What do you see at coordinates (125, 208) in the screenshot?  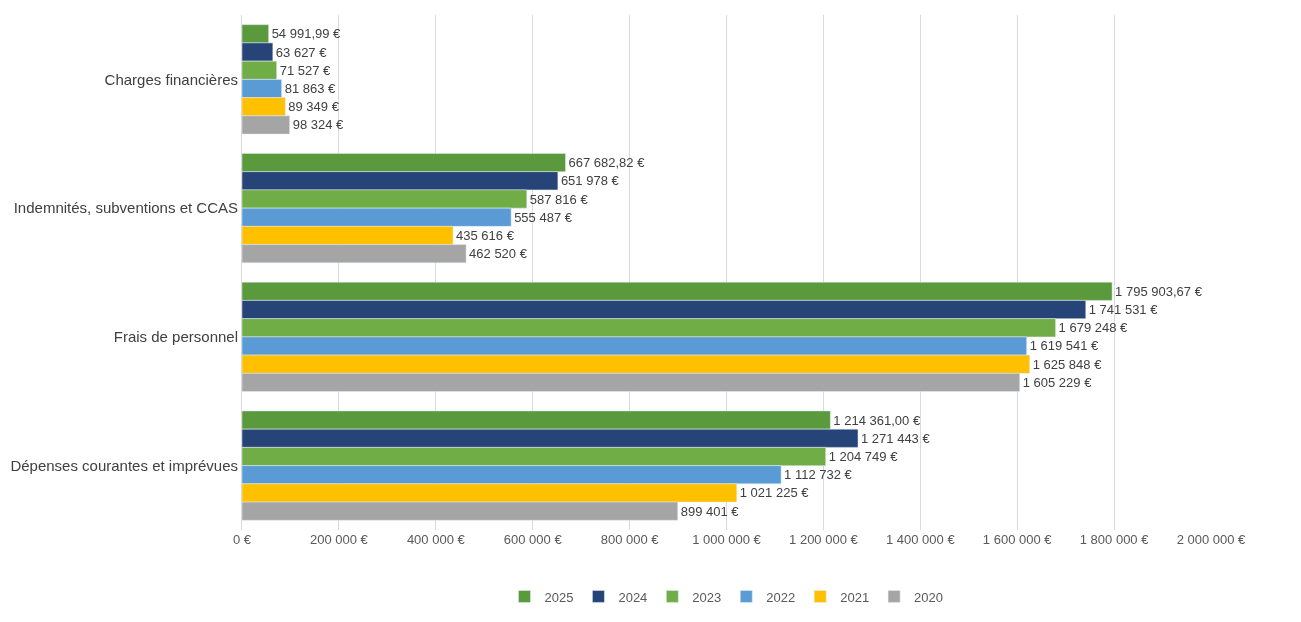 I see `y-tick-label: Indemnités, subventions et CCAS` at bounding box center [125, 208].